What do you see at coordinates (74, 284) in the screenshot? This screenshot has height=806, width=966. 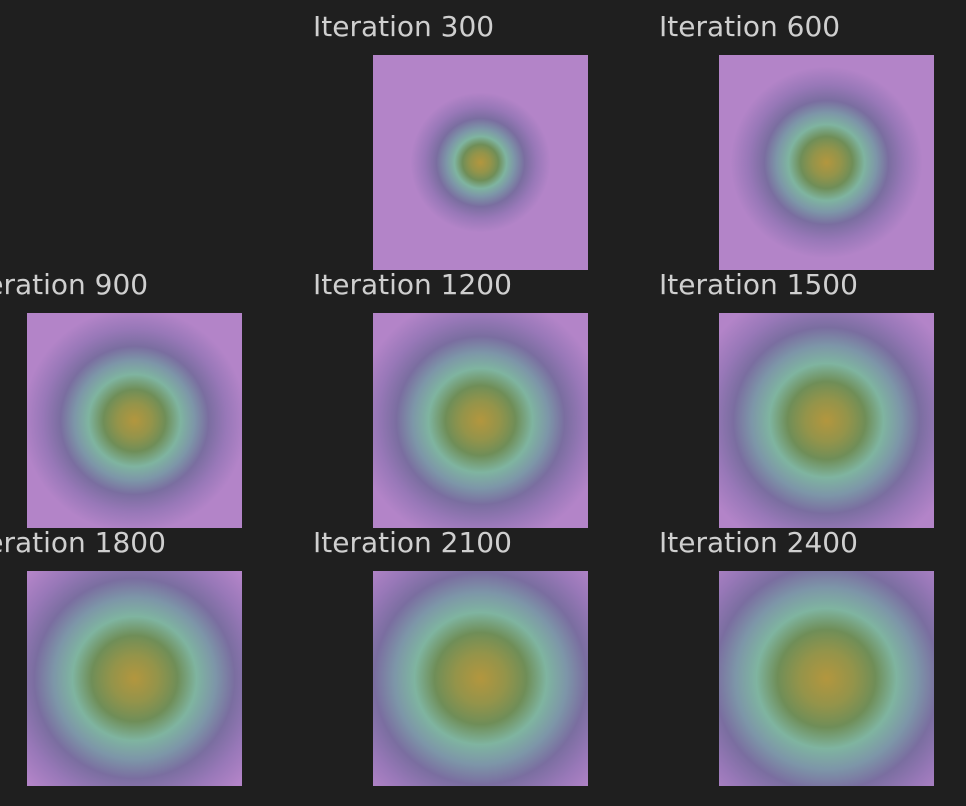 I see `panel-title: Iteration 900` at bounding box center [74, 284].